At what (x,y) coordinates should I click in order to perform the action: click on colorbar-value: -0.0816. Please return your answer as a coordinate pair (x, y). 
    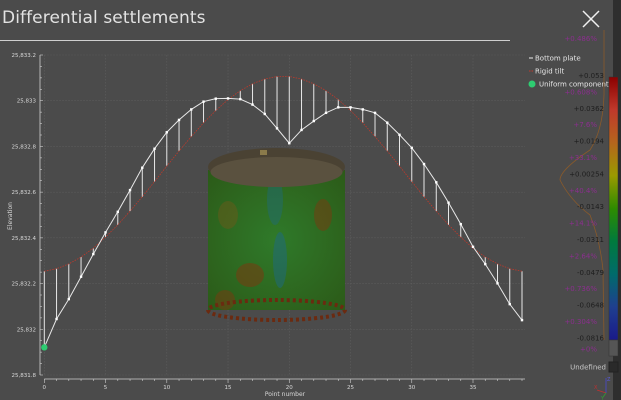
    Looking at the image, I should click on (591, 338).